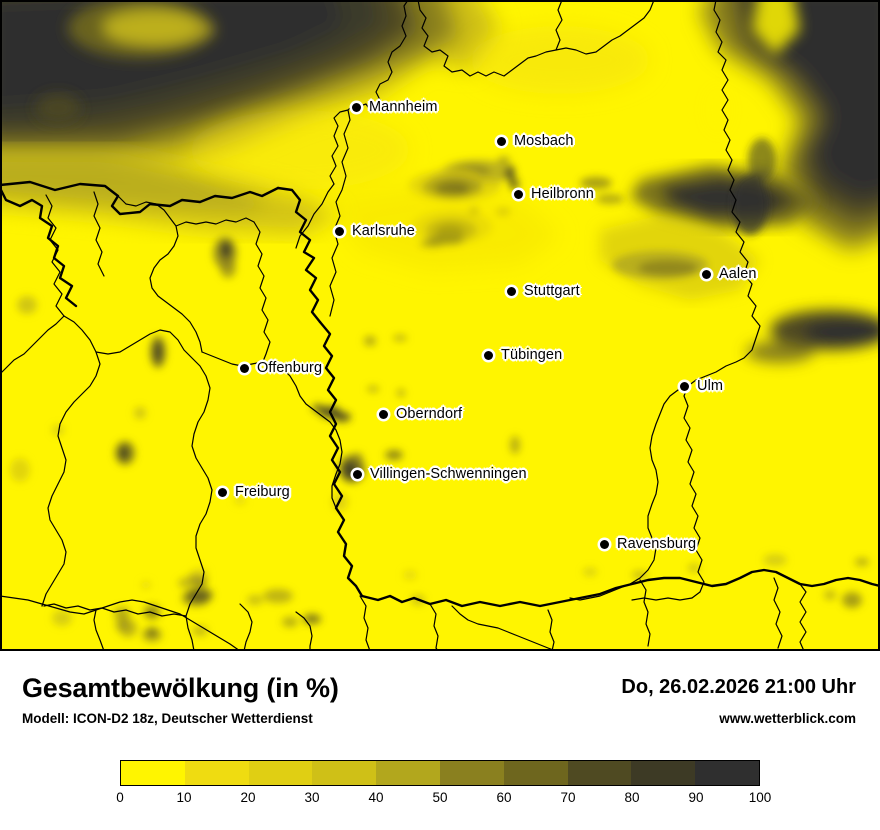 This screenshot has height=830, width=880. I want to click on city-label: Tübingen, so click(532, 355).